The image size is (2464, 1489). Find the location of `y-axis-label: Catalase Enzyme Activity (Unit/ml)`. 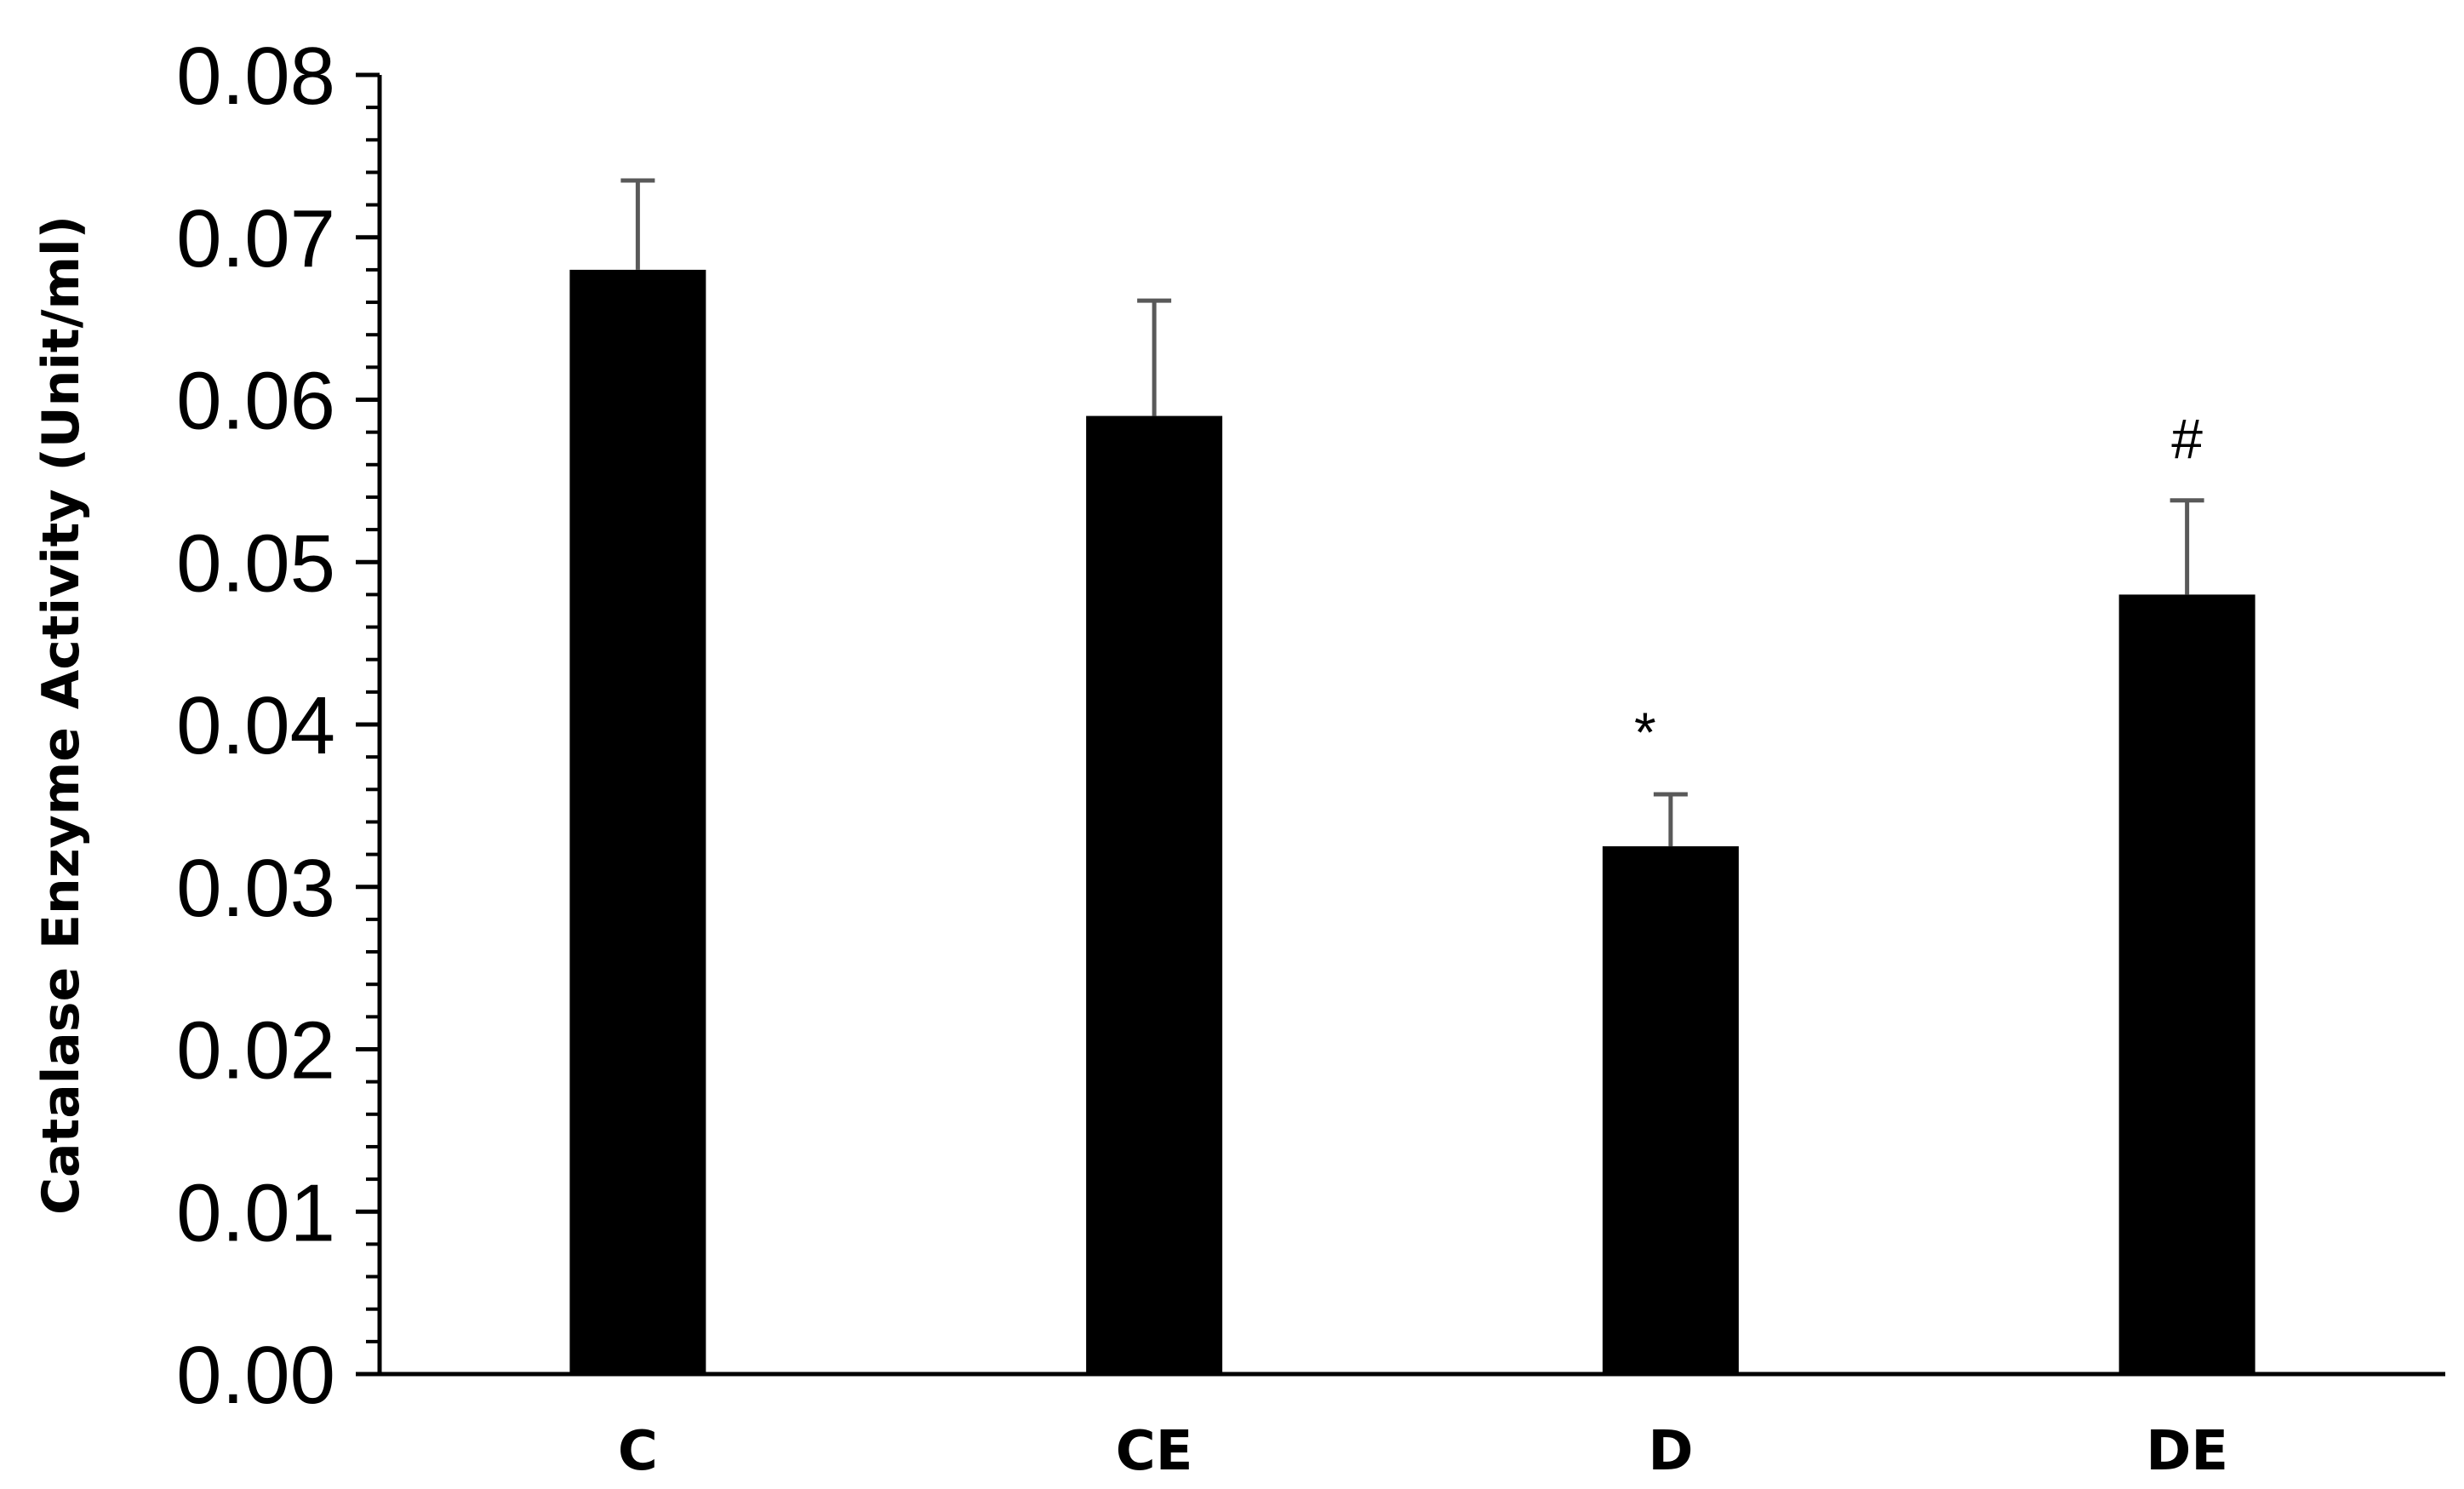

y-axis-label: Catalase Enzyme Activity (Unit/ml) is located at coordinates (61, 715).